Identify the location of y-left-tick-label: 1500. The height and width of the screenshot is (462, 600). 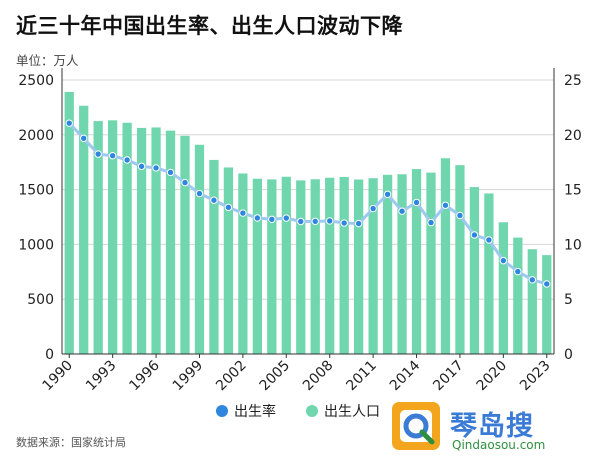
(36, 191).